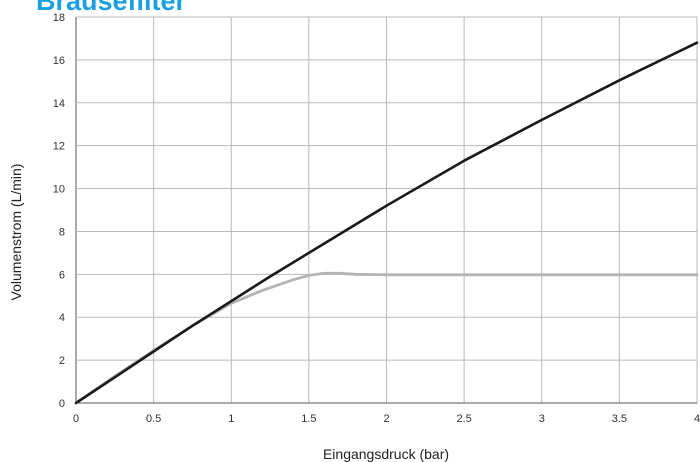 The image size is (700, 462). I want to click on x-tick-label: 1.5, so click(308, 419).